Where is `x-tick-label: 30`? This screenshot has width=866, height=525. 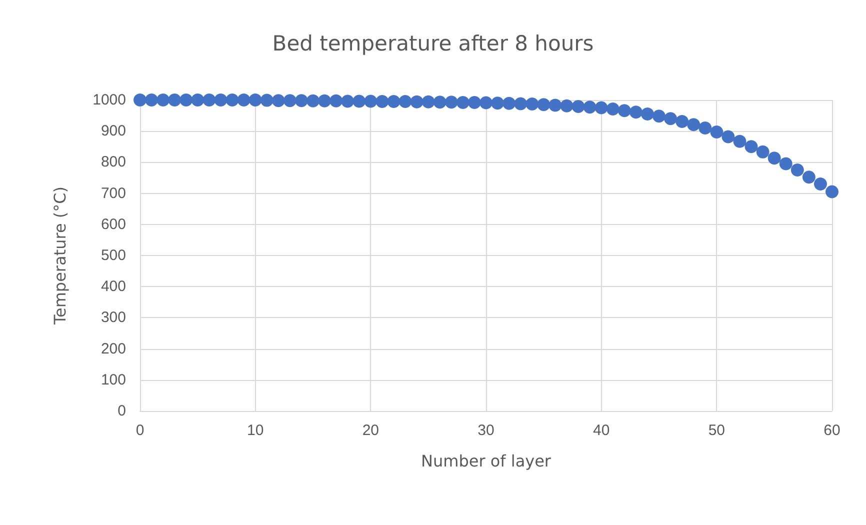
x-tick-label: 30 is located at coordinates (486, 430).